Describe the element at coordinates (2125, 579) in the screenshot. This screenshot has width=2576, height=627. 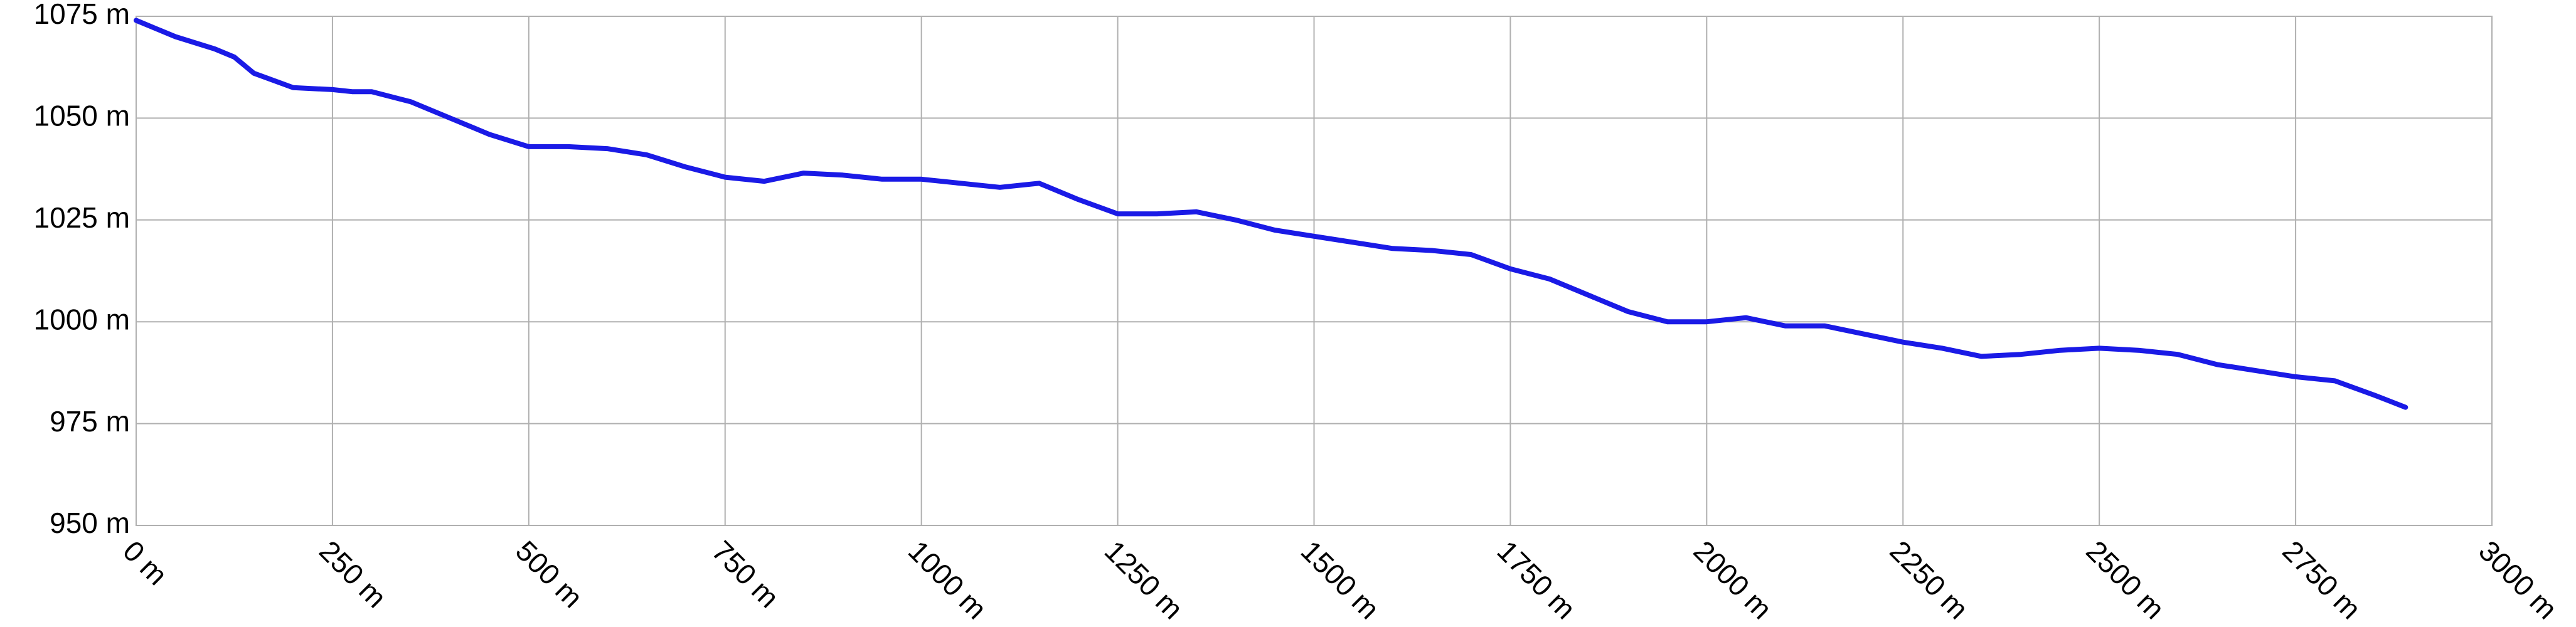
I see `x-tick-label: 2500 m` at that location.